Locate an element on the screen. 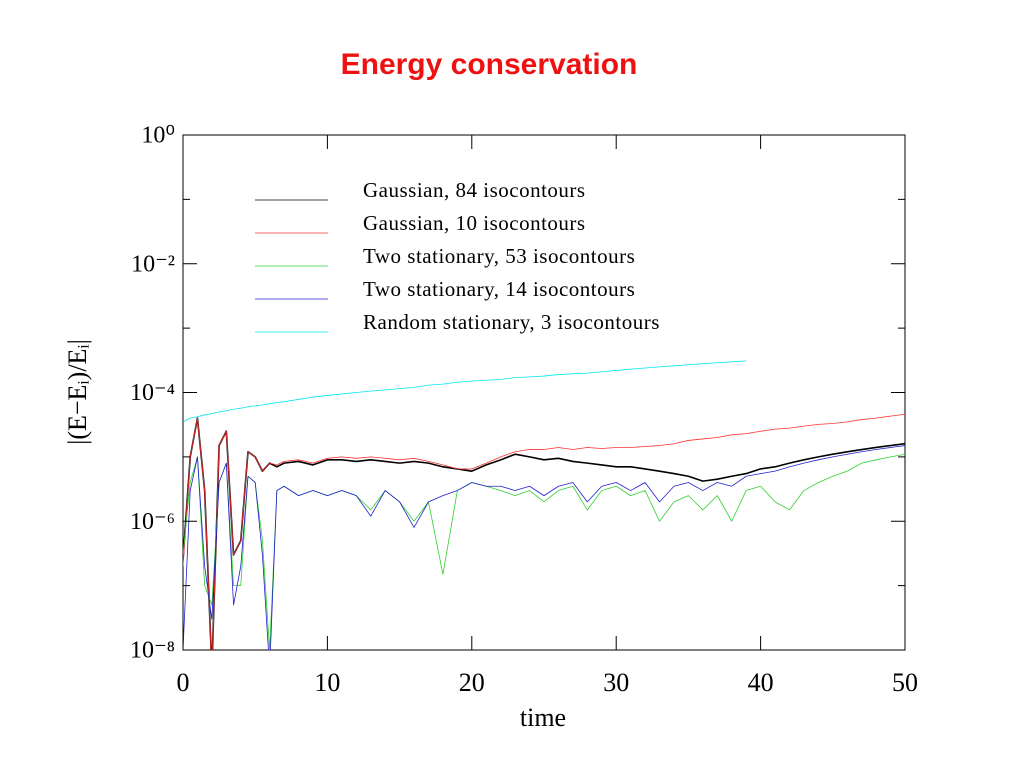 This screenshot has width=1024, height=768. y-tick-label: 10⁻⁶ is located at coordinates (152, 522).